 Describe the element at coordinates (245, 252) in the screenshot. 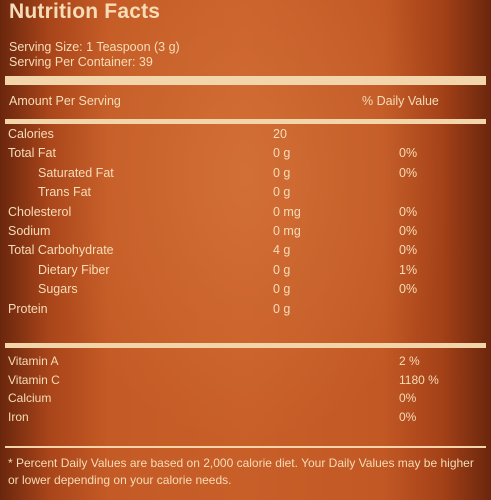

I see `nutrient-row: Total Carbohydrate 4 g 0%` at that location.